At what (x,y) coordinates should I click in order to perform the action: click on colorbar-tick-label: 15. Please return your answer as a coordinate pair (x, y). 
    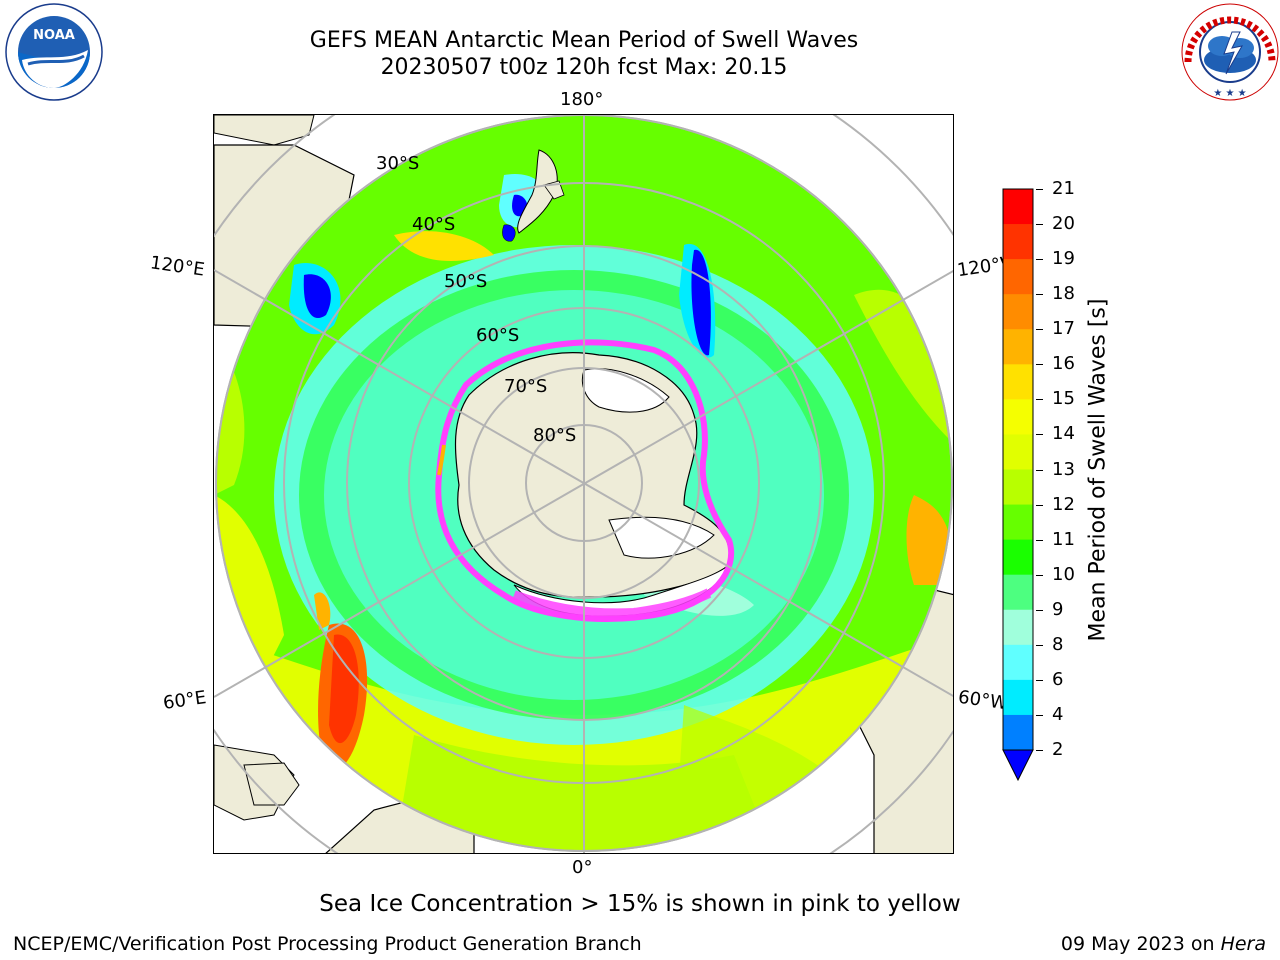
    Looking at the image, I should click on (1063, 399).